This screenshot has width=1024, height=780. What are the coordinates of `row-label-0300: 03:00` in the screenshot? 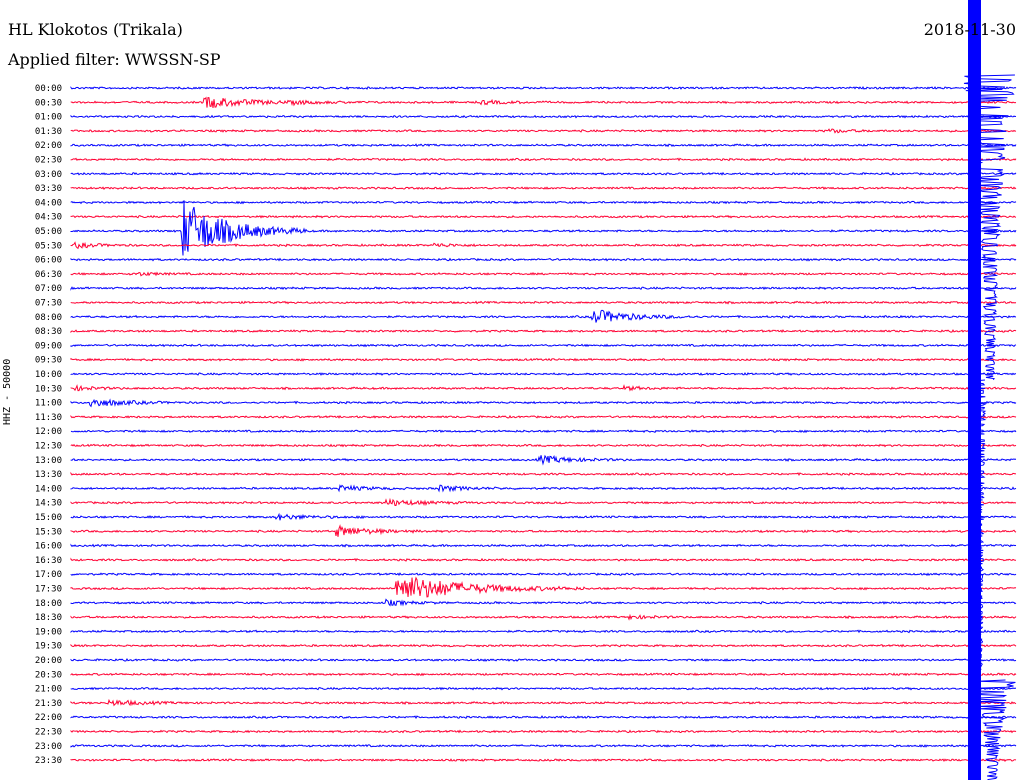 It's located at (48, 175).